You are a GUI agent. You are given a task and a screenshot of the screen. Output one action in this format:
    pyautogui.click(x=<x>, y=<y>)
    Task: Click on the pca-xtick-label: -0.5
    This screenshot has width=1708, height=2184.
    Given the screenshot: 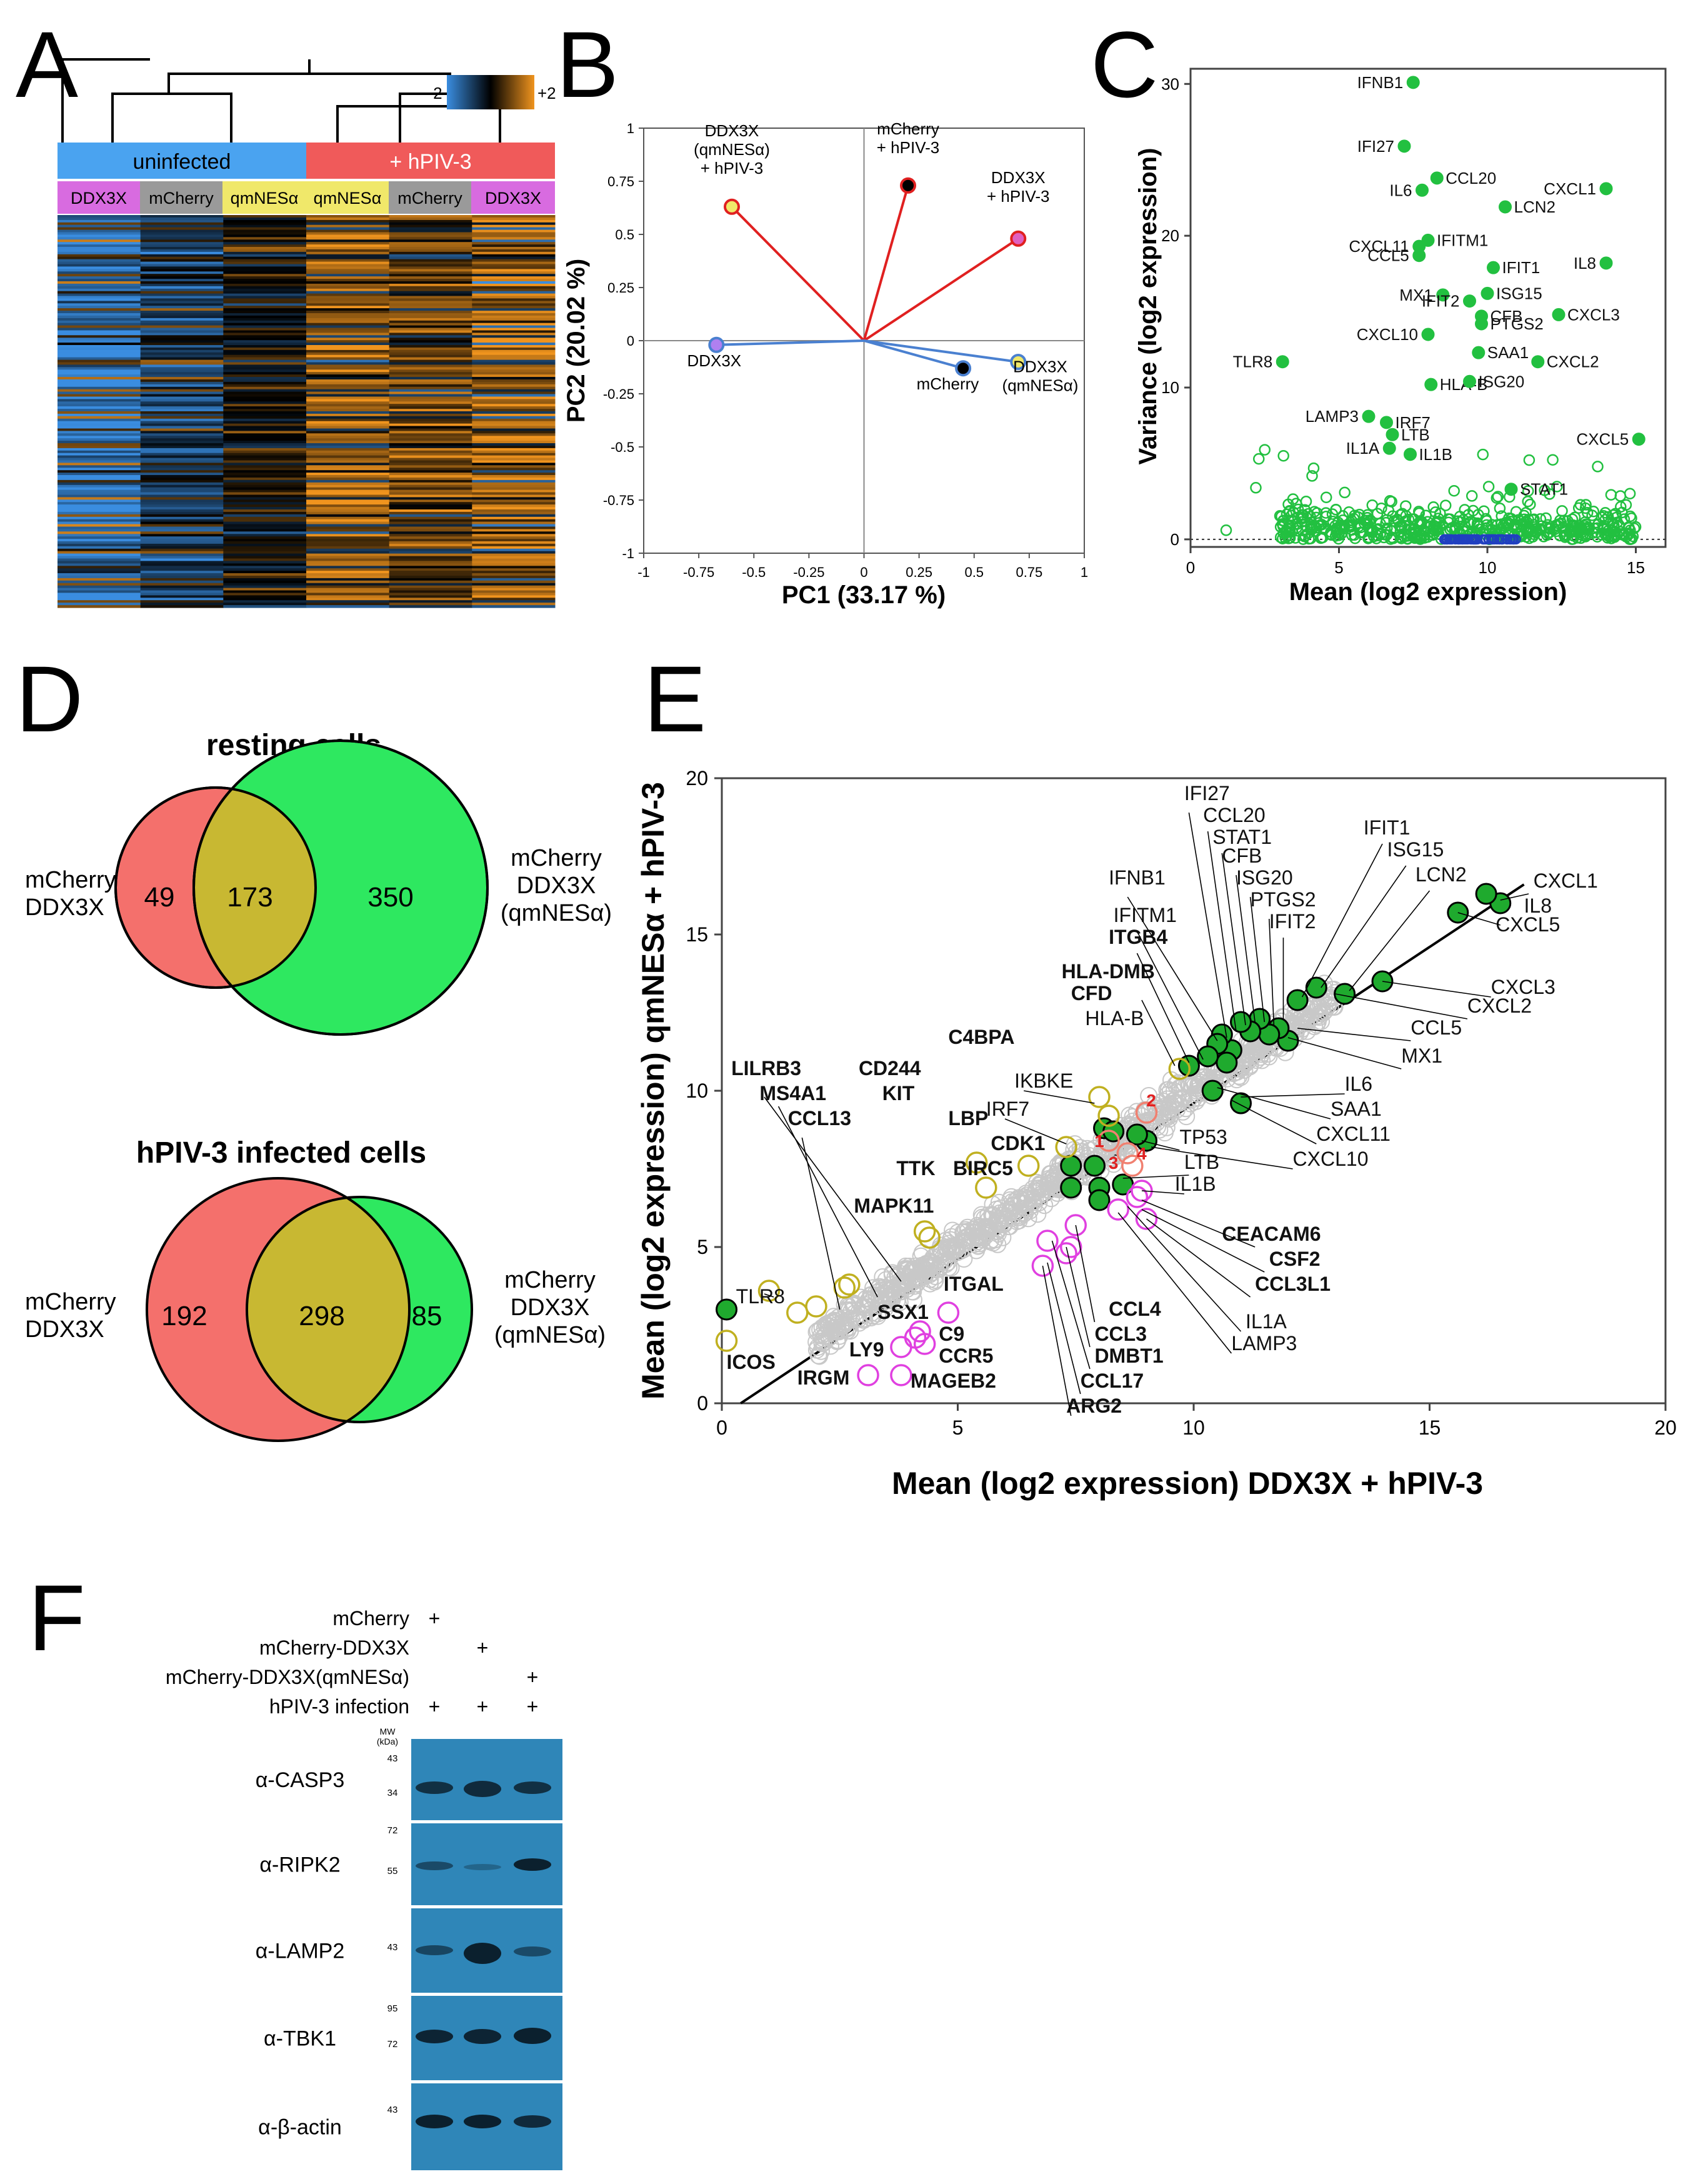 What is the action you would take?
    pyautogui.click(x=754, y=572)
    